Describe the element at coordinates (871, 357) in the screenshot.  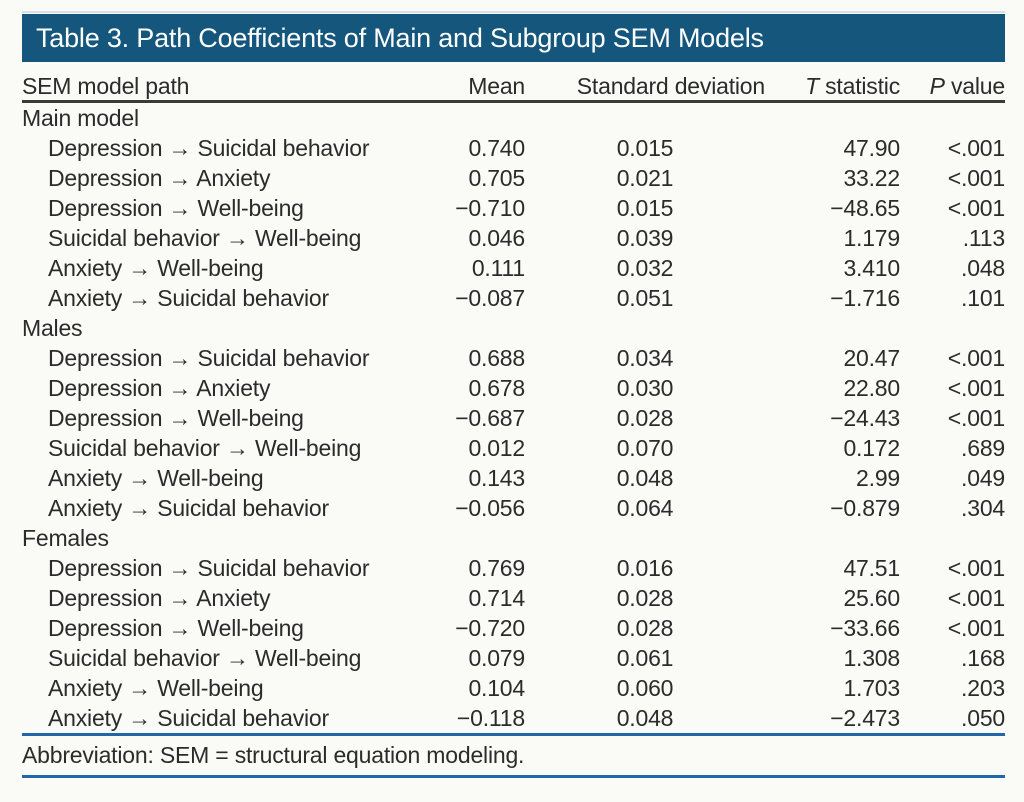
I see `cell-tstat: 20.47` at that location.